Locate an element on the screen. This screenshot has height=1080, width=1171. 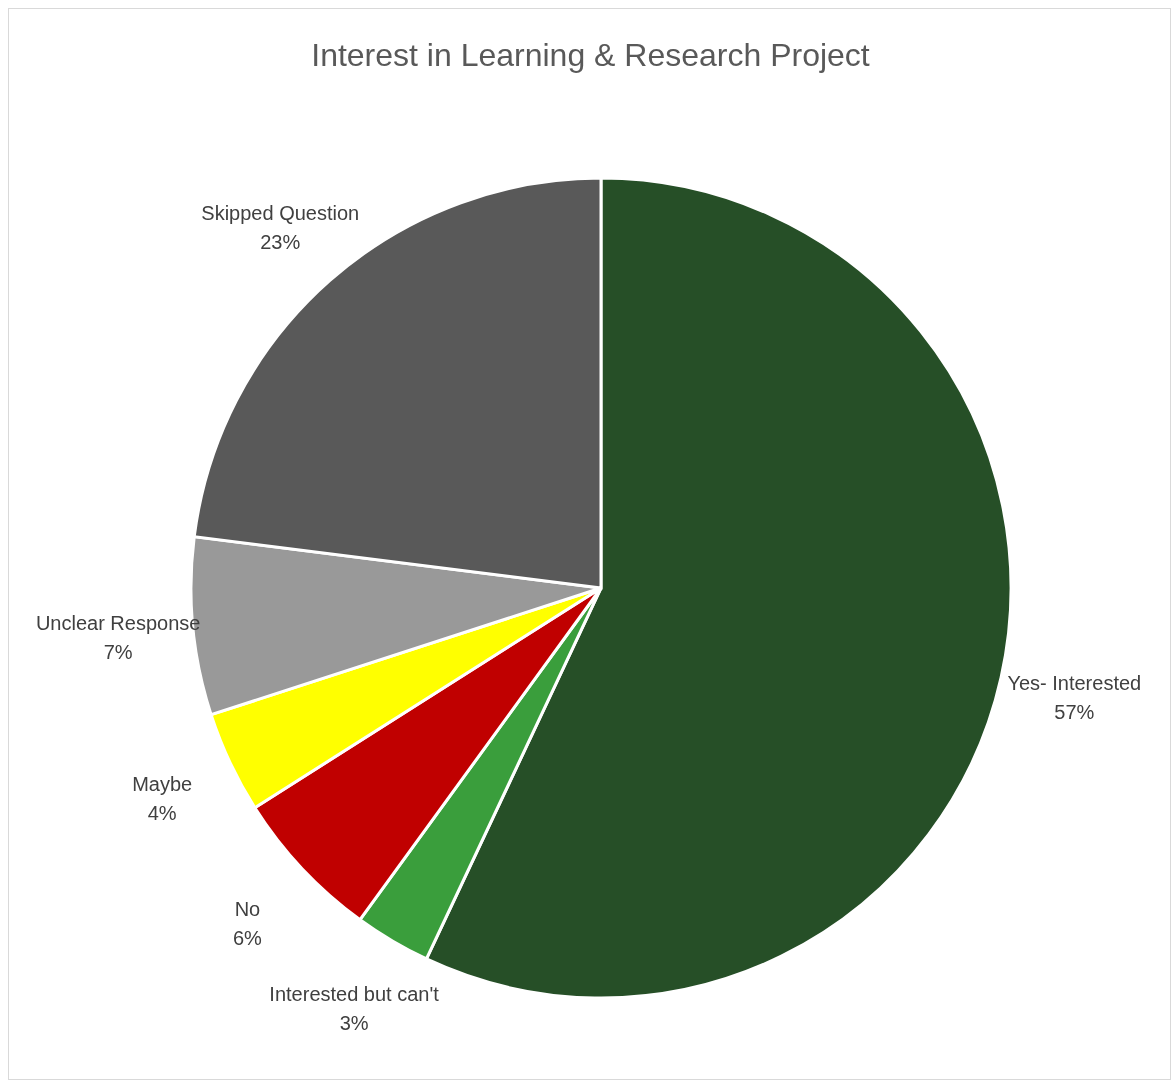
slice-label: Interested but can't is located at coordinates (354, 994).